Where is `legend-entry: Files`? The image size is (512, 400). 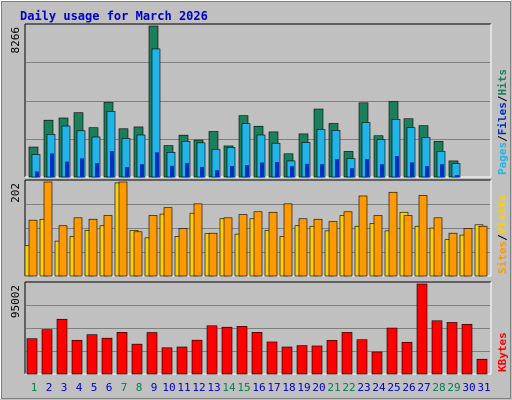
legend-entry: Files is located at coordinates (502, 118).